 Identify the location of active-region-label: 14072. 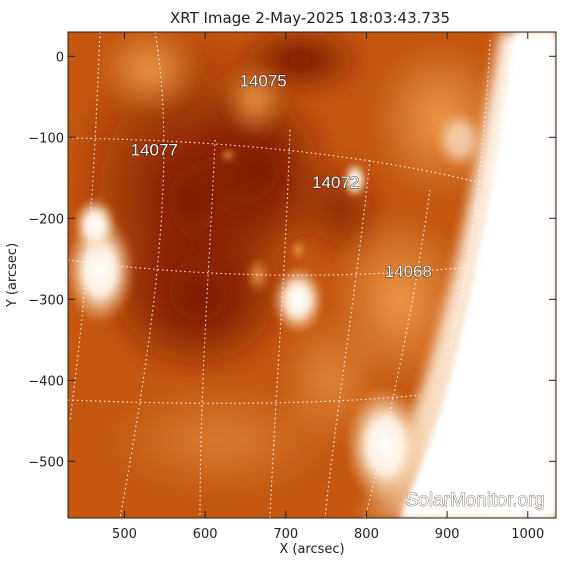
(335, 182).